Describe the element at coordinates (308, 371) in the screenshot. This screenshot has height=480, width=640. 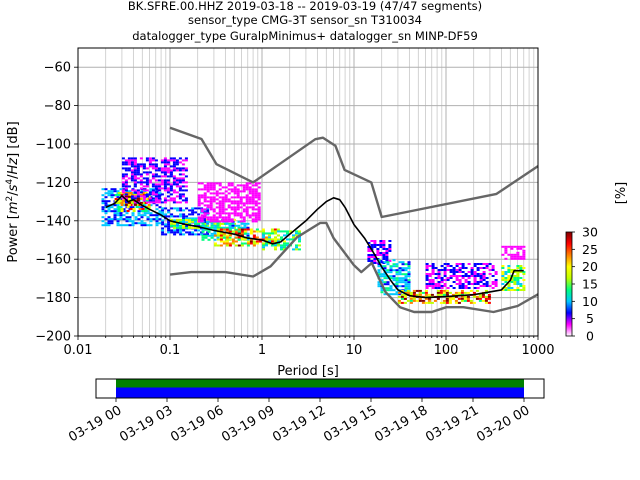
I see `x-axis-label: Period [s]` at that location.